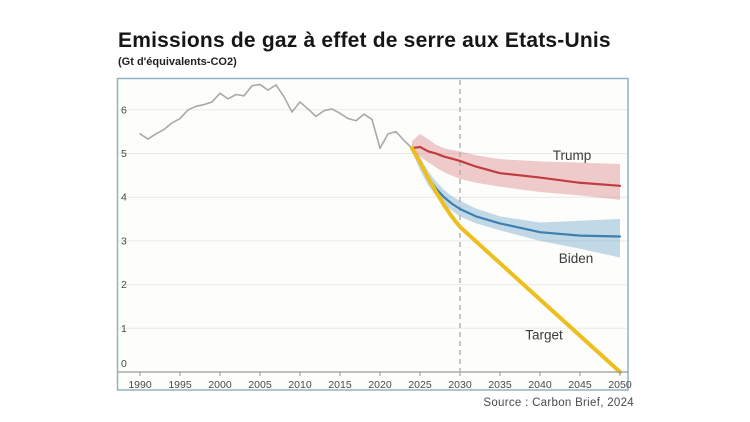 This screenshot has height=422, width=750. Describe the element at coordinates (580, 385) in the screenshot. I see `x-tick-label-2045: 2045` at that location.